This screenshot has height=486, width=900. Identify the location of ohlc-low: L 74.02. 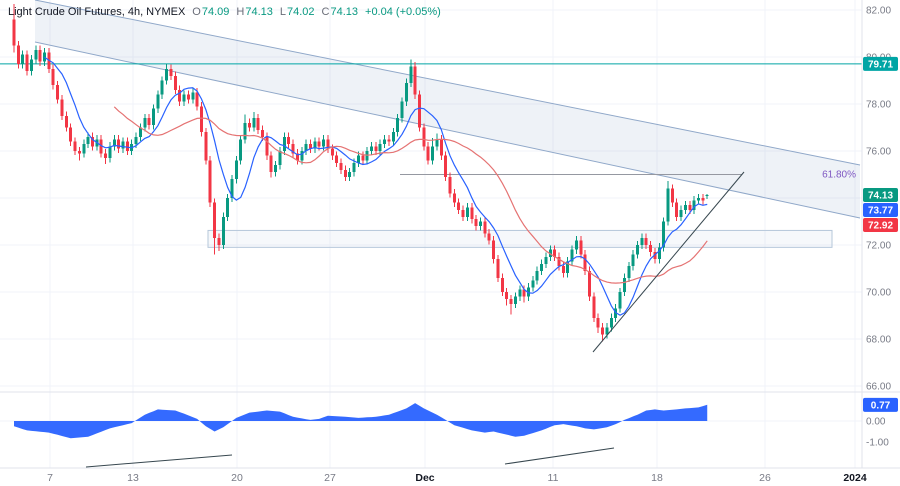
(297, 12).